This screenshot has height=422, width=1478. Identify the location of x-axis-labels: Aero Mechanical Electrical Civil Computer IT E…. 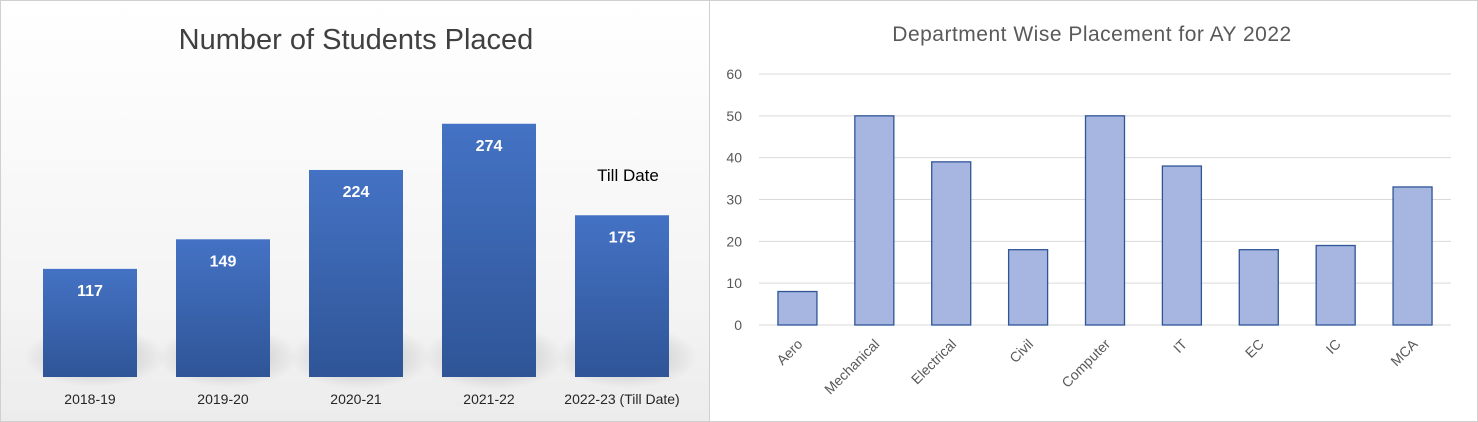
(1097, 366).